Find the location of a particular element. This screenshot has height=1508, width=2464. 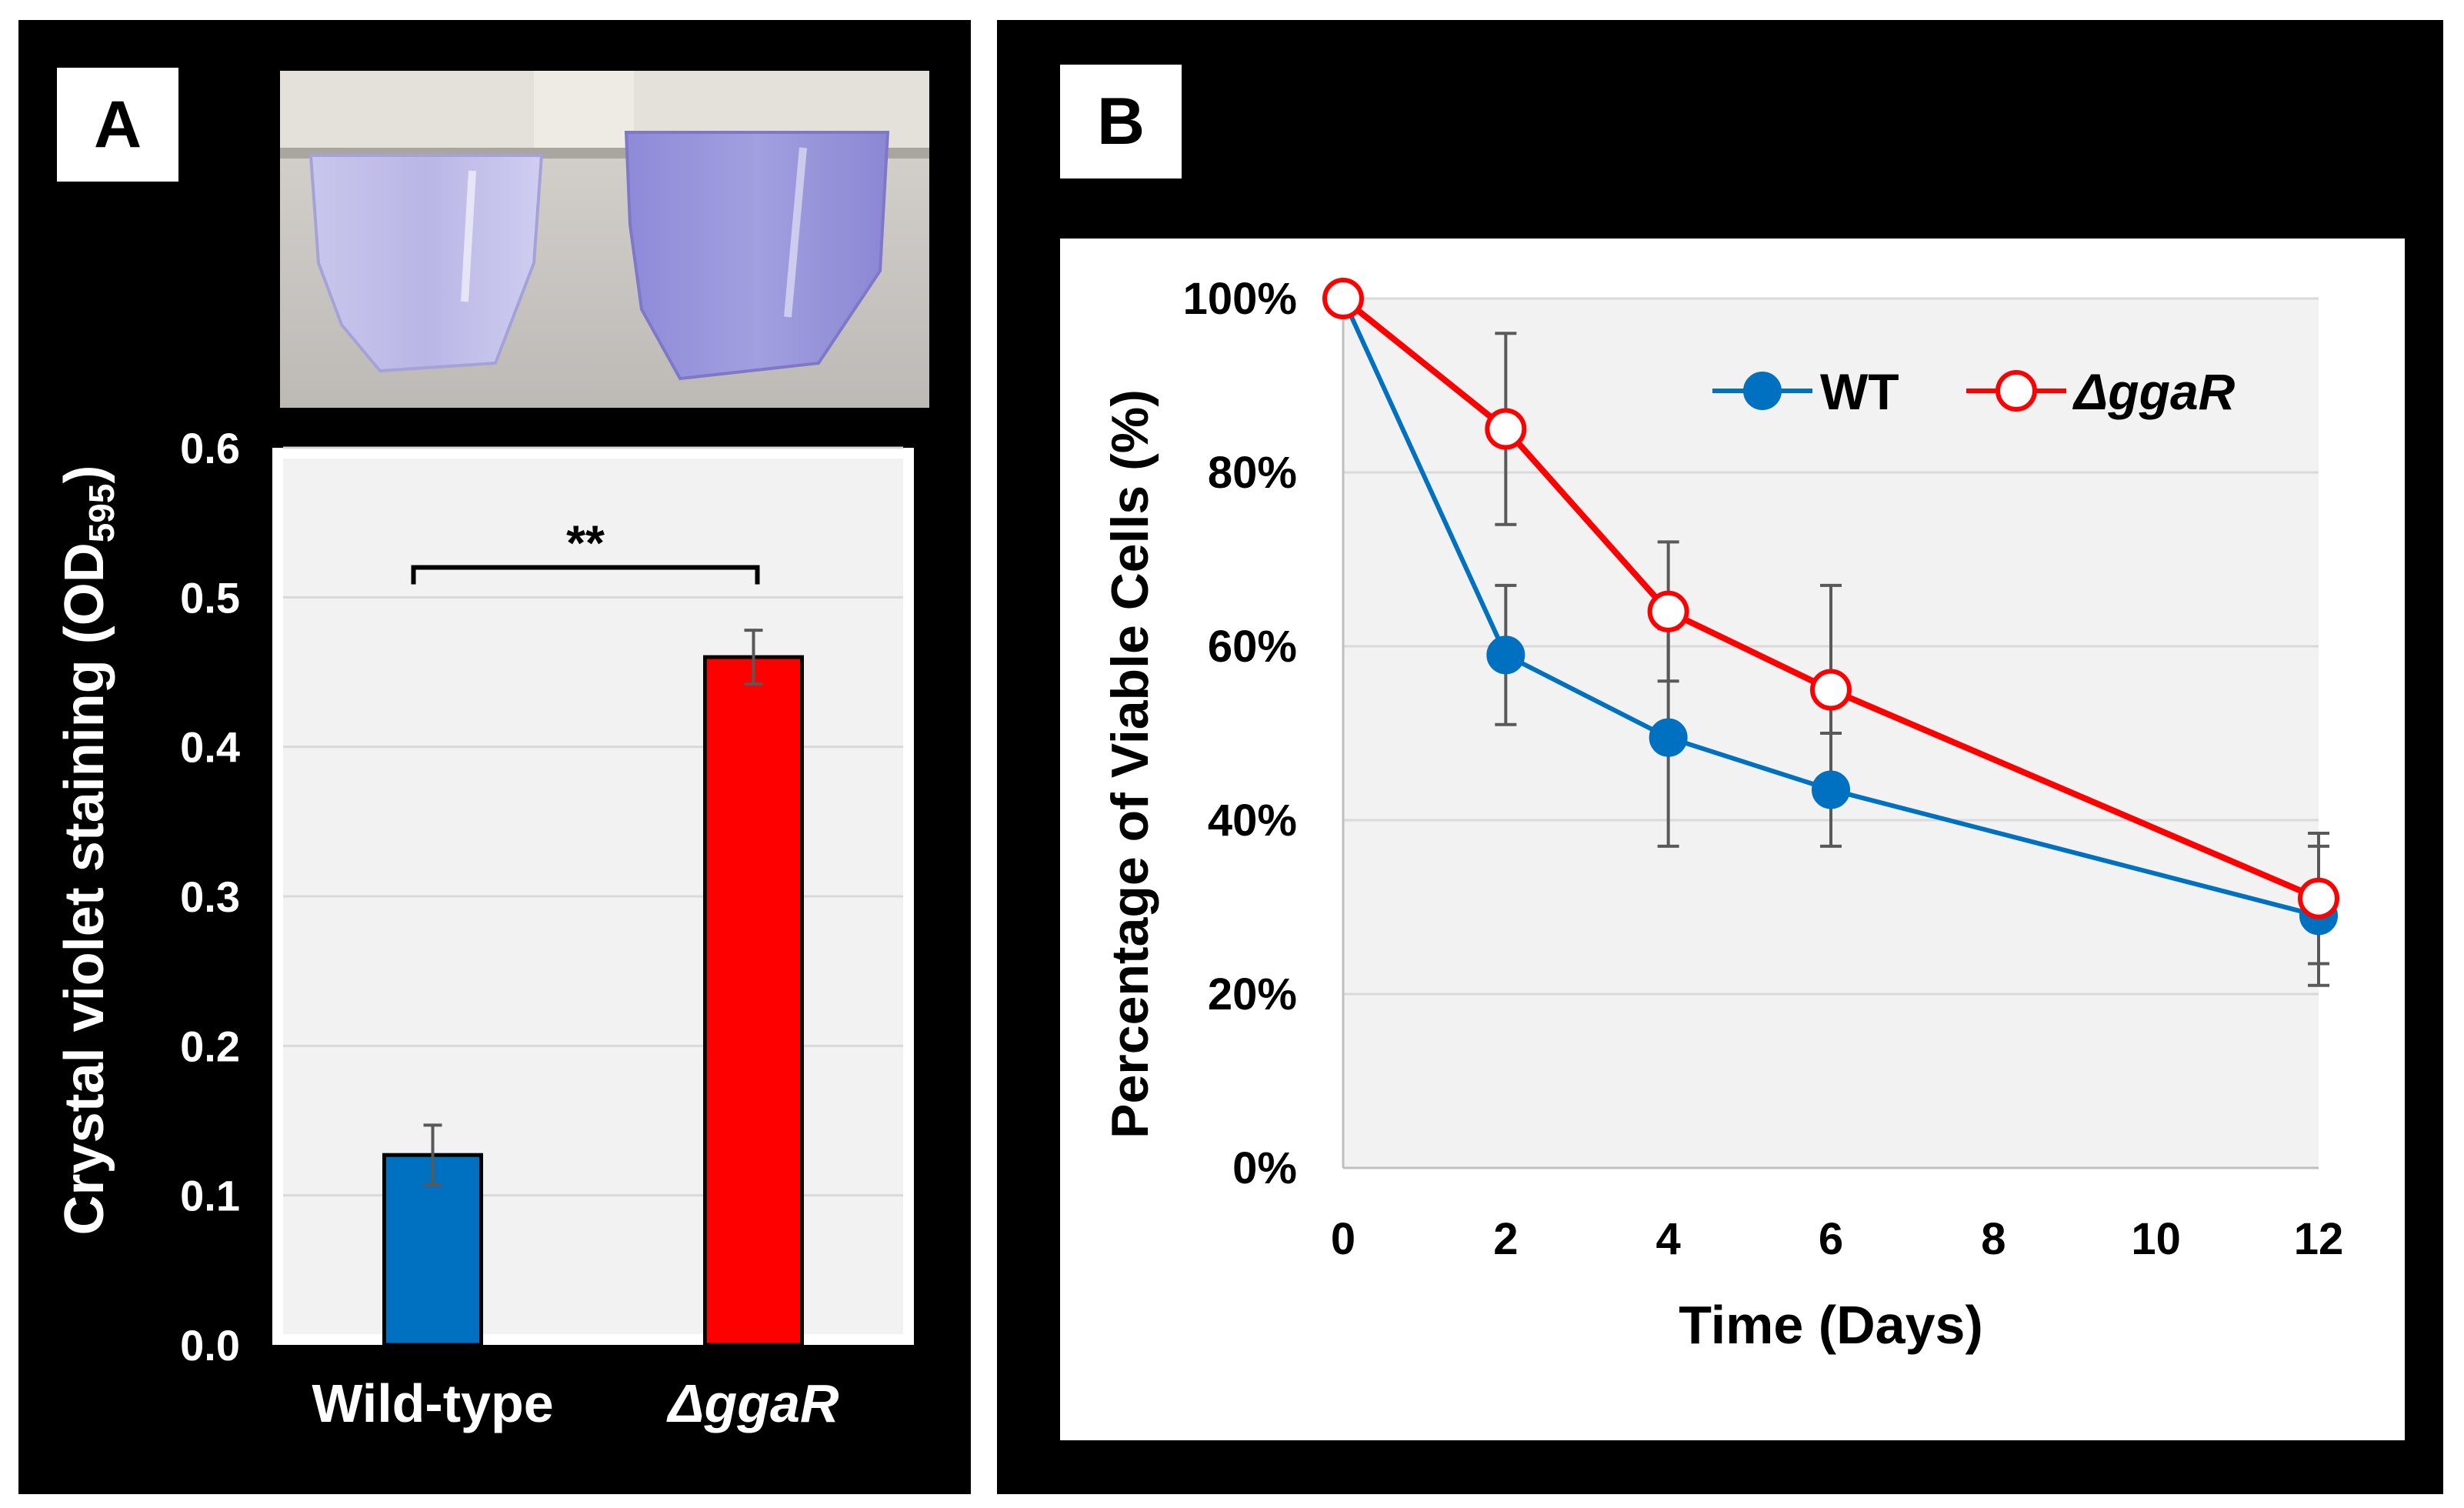

y-tick-label: 0.2 is located at coordinates (210, 1046).